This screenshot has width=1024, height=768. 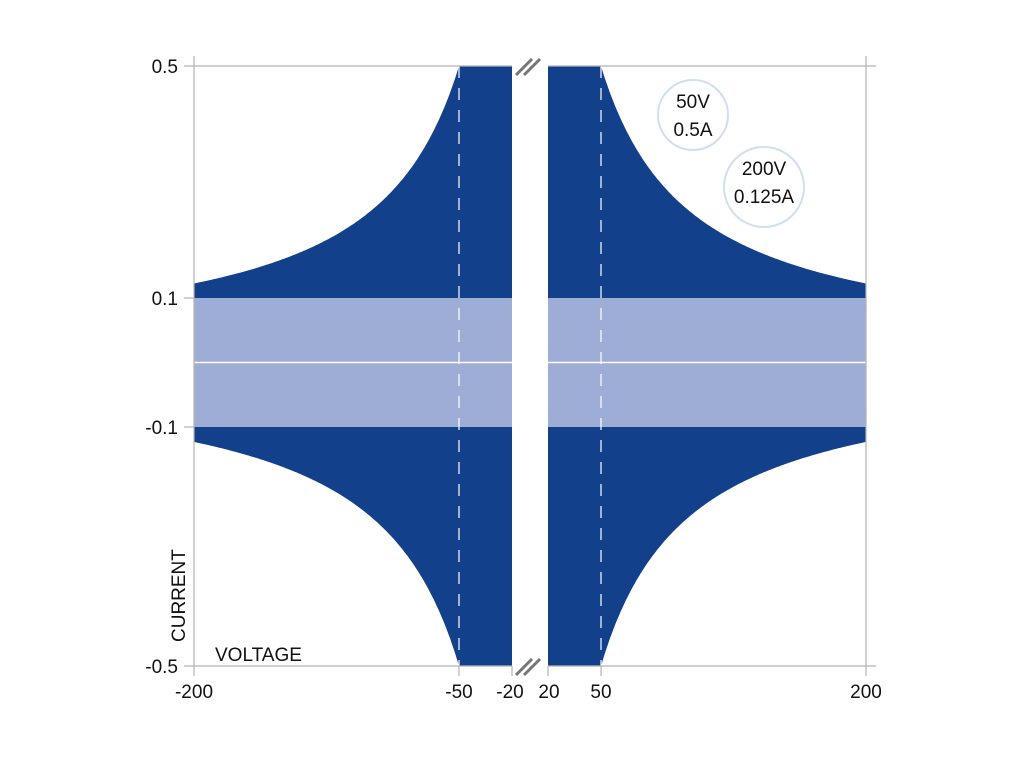 What do you see at coordinates (692, 130) in the screenshot?
I see `callout-current: 0.5A` at bounding box center [692, 130].